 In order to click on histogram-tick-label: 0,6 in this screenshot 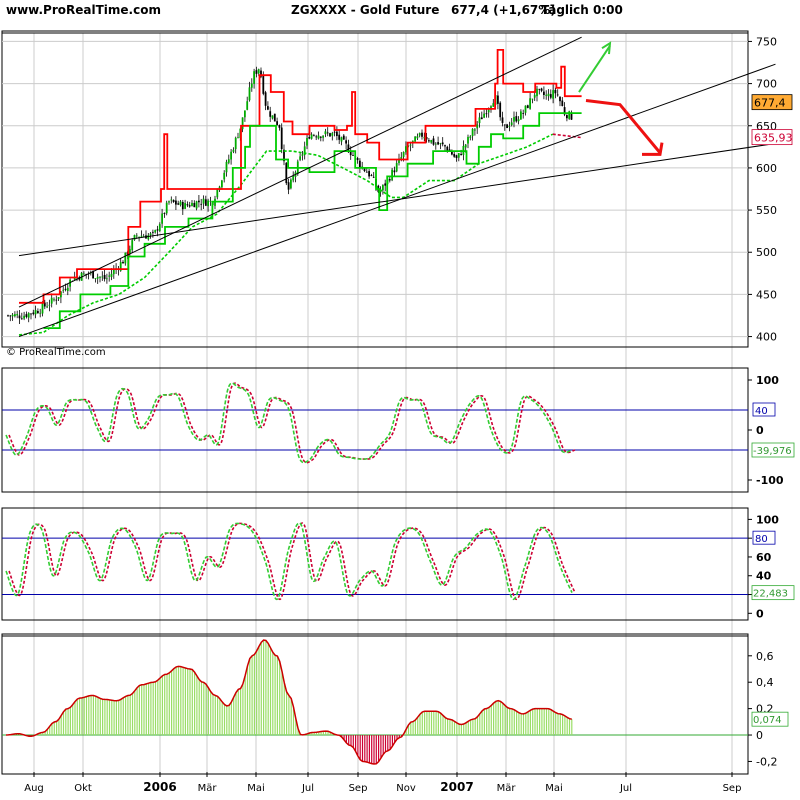, I will do `click(765, 656)`.